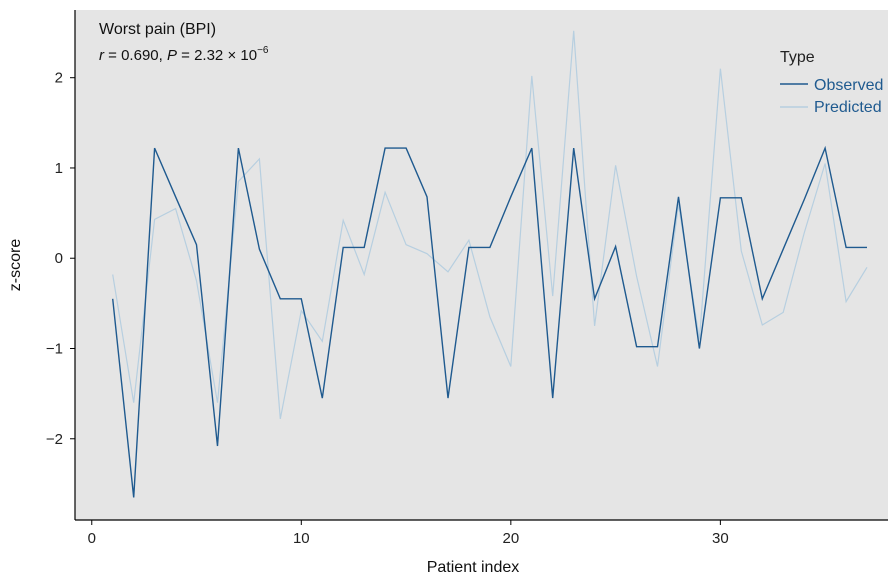 This screenshot has width=888, height=577. I want to click on r-value: = 0.690,, so click(135, 55).